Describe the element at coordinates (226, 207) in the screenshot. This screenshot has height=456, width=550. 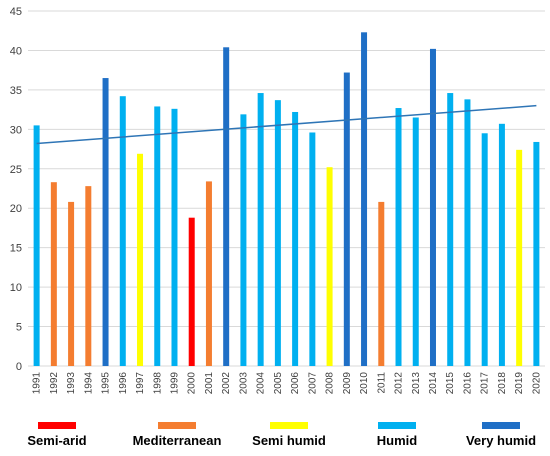
I see `bar-2002` at that location.